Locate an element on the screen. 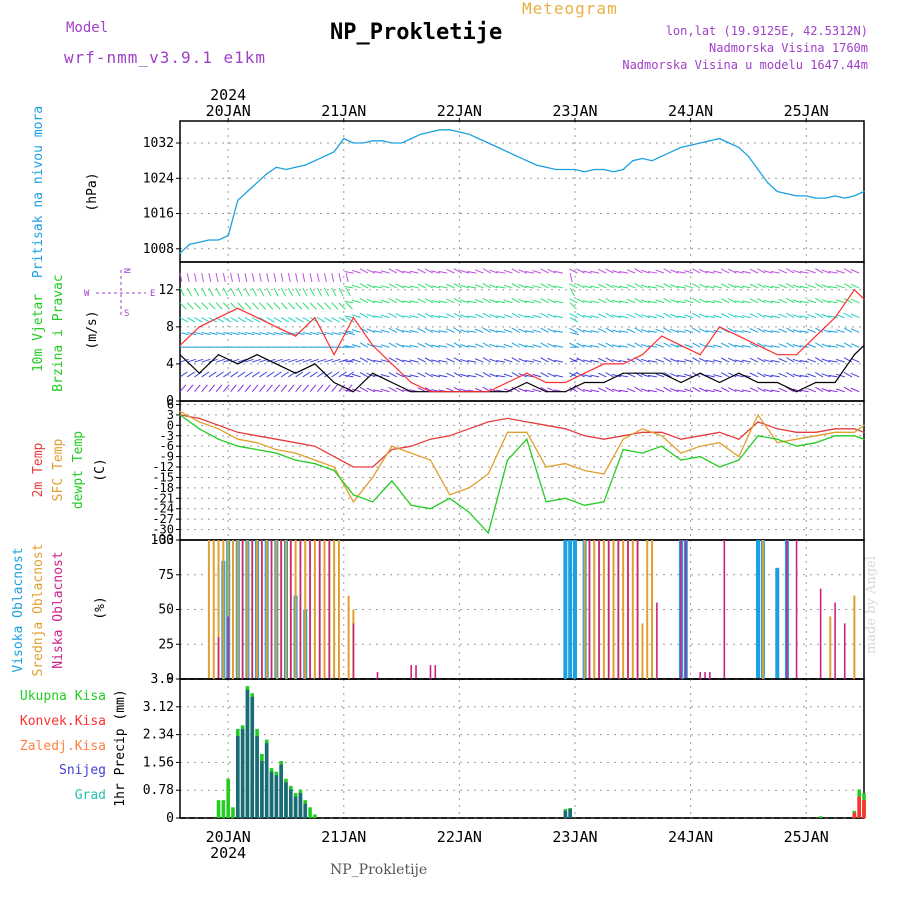  wind-title-2: Brzina i Pravac is located at coordinates (58, 332).